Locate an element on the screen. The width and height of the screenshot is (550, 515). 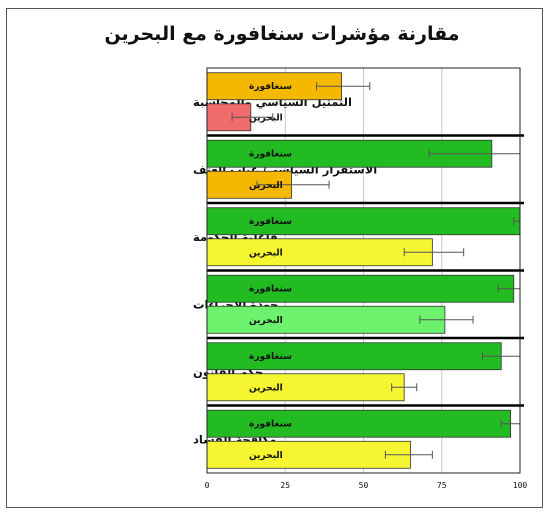
x-tick-label: 50 is located at coordinates (364, 485).